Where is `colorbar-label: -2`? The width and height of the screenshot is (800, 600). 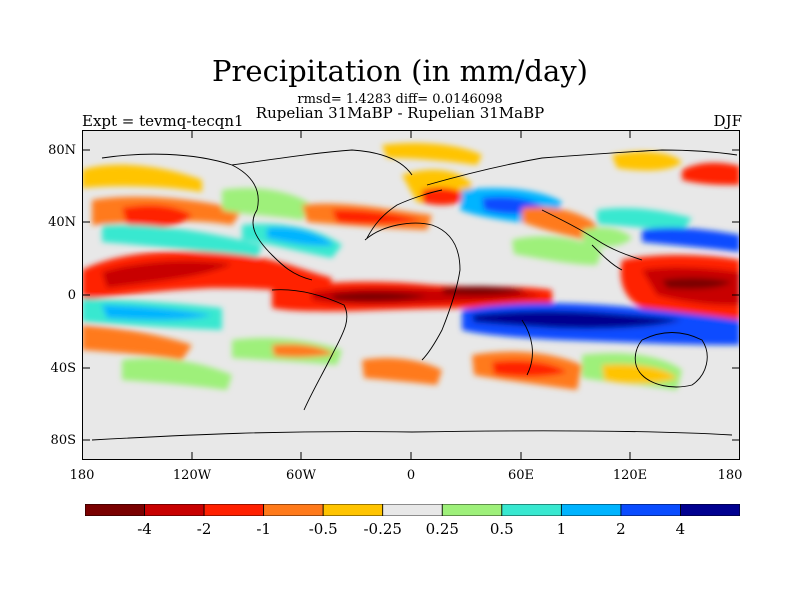 colorbar-label: -2 is located at coordinates (204, 529).